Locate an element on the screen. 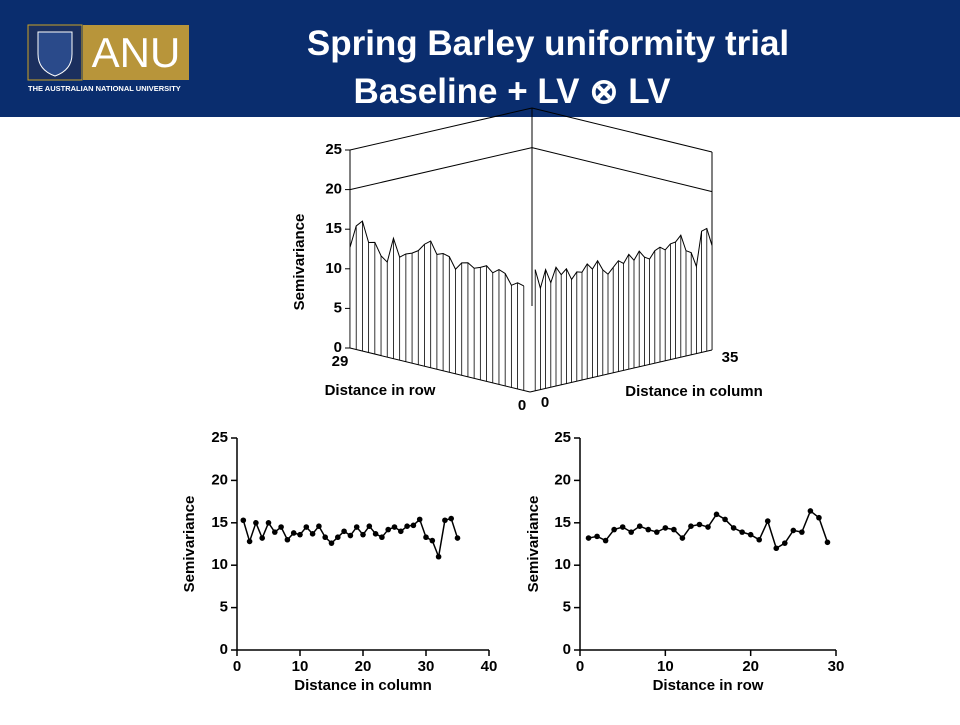 The height and width of the screenshot is (725, 960). column-axis-label: Distance in column is located at coordinates (694, 391).